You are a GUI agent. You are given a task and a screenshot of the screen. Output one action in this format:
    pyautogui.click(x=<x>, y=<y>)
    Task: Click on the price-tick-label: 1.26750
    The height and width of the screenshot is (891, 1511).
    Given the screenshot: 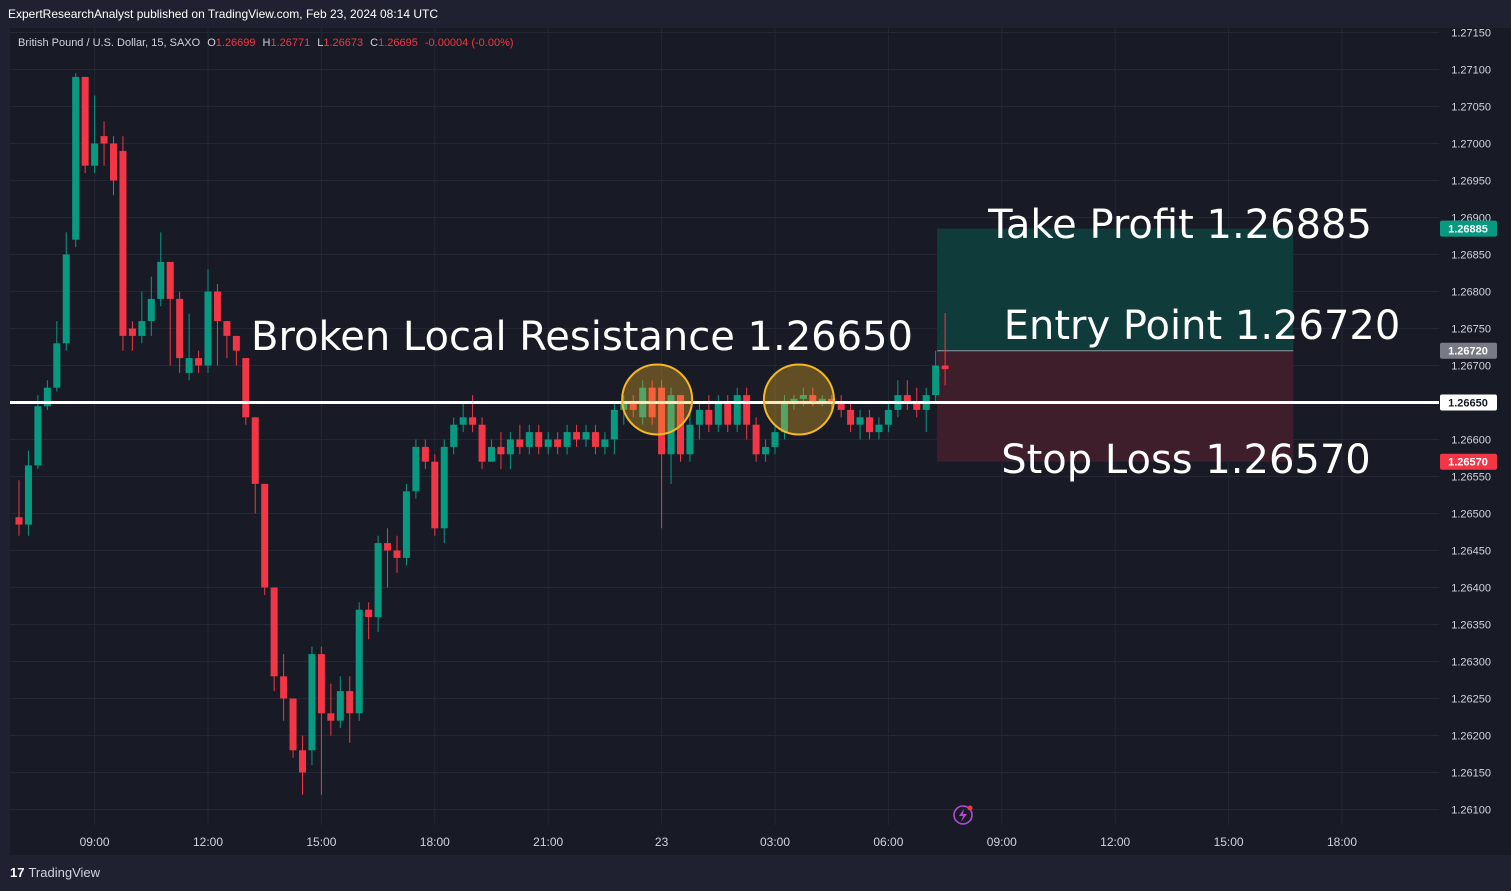 What is the action you would take?
    pyautogui.click(x=1471, y=330)
    